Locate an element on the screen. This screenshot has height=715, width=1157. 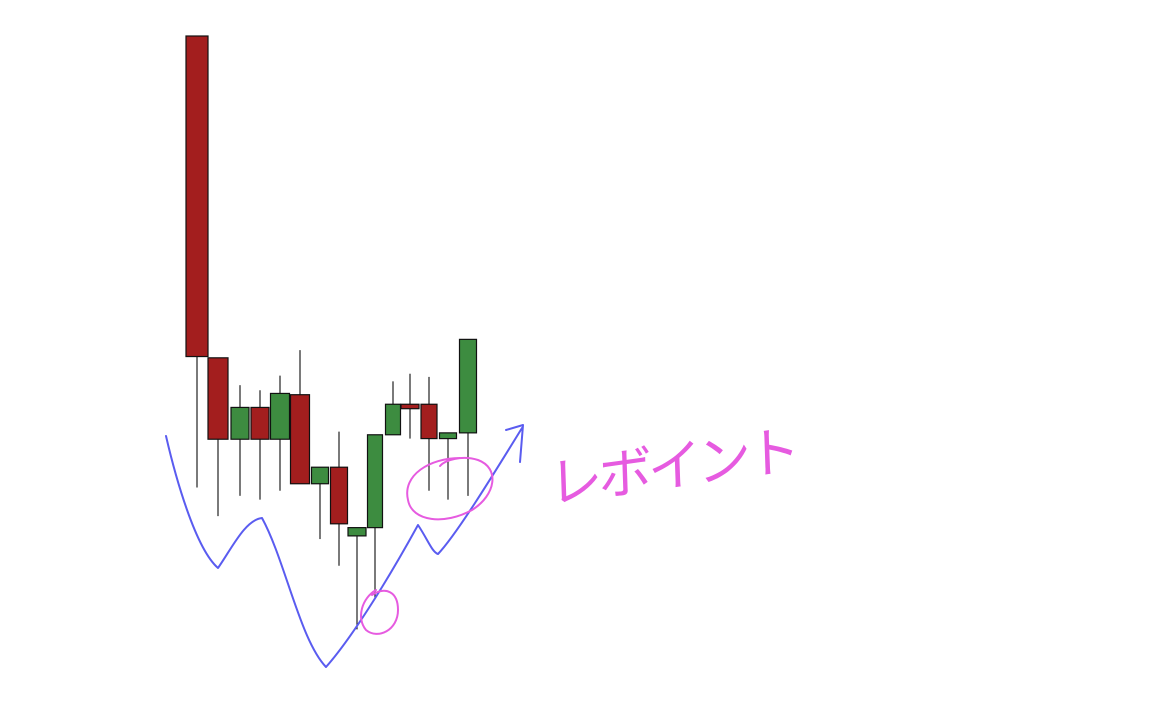
w-pattern-line is located at coordinates (344, 547).